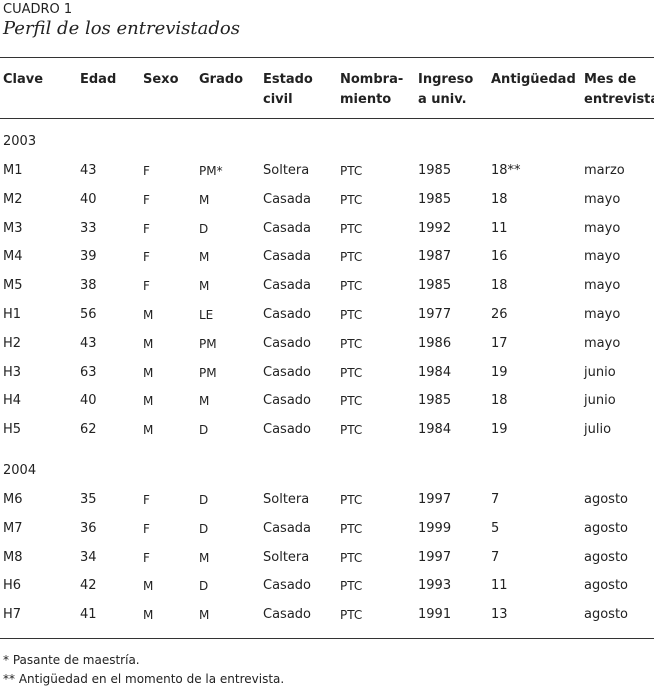  What do you see at coordinates (435, 586) in the screenshot?
I see `table-cell: 1993` at bounding box center [435, 586].